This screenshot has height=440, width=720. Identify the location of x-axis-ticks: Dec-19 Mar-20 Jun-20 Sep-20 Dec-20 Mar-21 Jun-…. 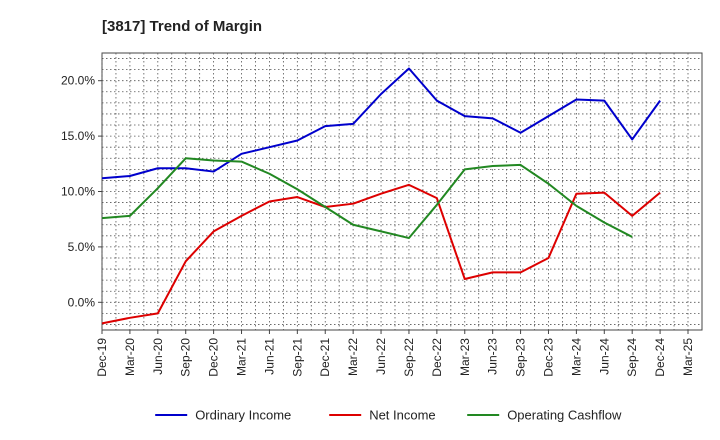
(395, 353).